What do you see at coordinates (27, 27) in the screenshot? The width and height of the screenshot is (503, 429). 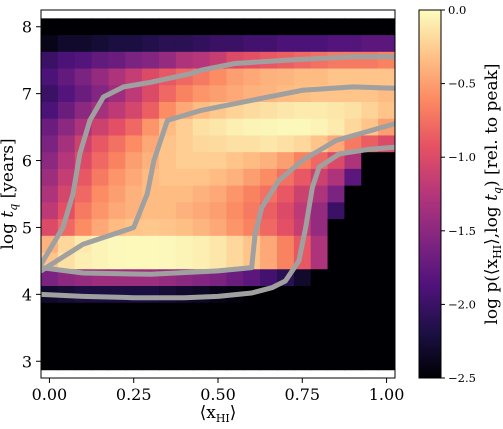 I see `y-tick-label: 8` at bounding box center [27, 27].